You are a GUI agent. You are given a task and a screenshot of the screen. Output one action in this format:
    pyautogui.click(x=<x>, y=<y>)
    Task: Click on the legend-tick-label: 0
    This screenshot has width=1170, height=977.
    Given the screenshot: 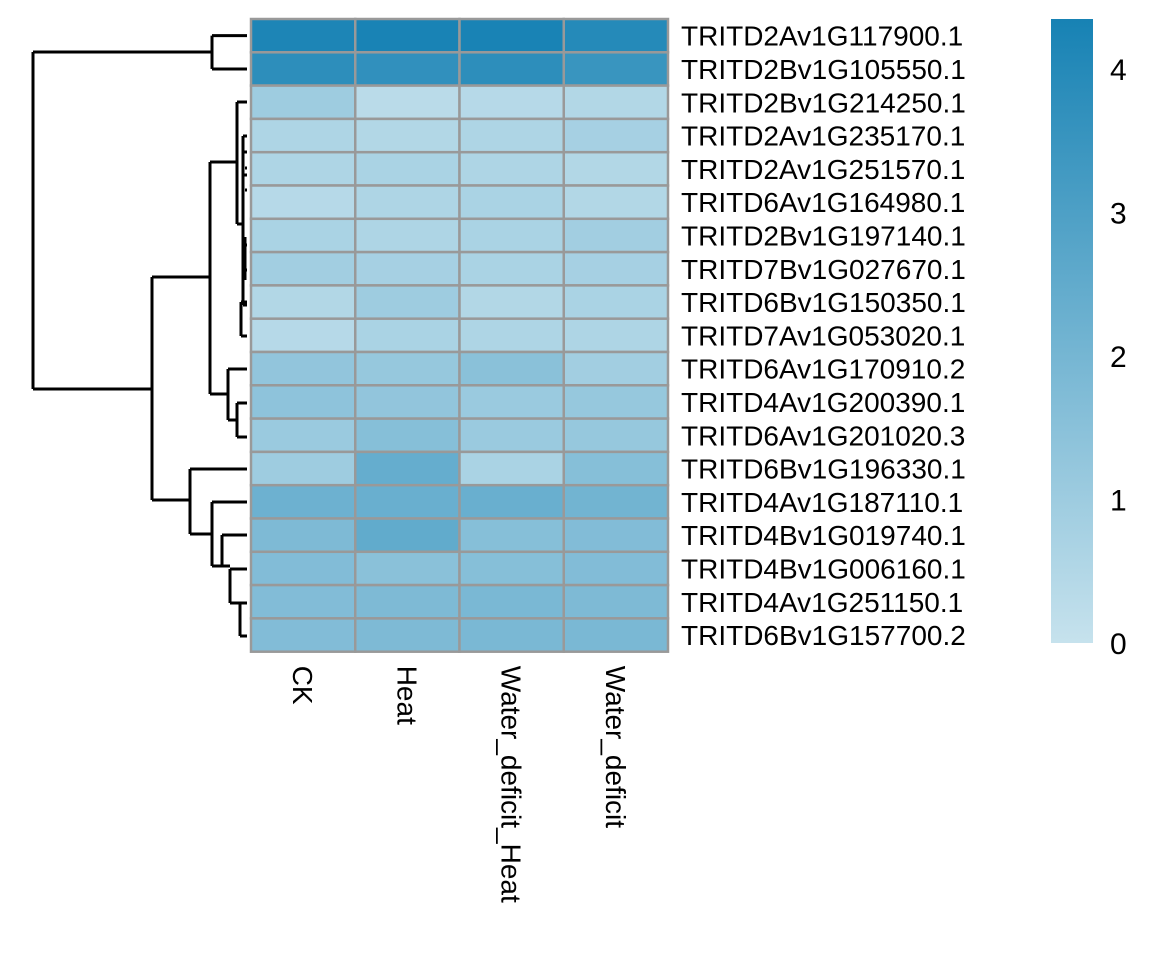 What is the action you would take?
    pyautogui.click(x=1118, y=644)
    